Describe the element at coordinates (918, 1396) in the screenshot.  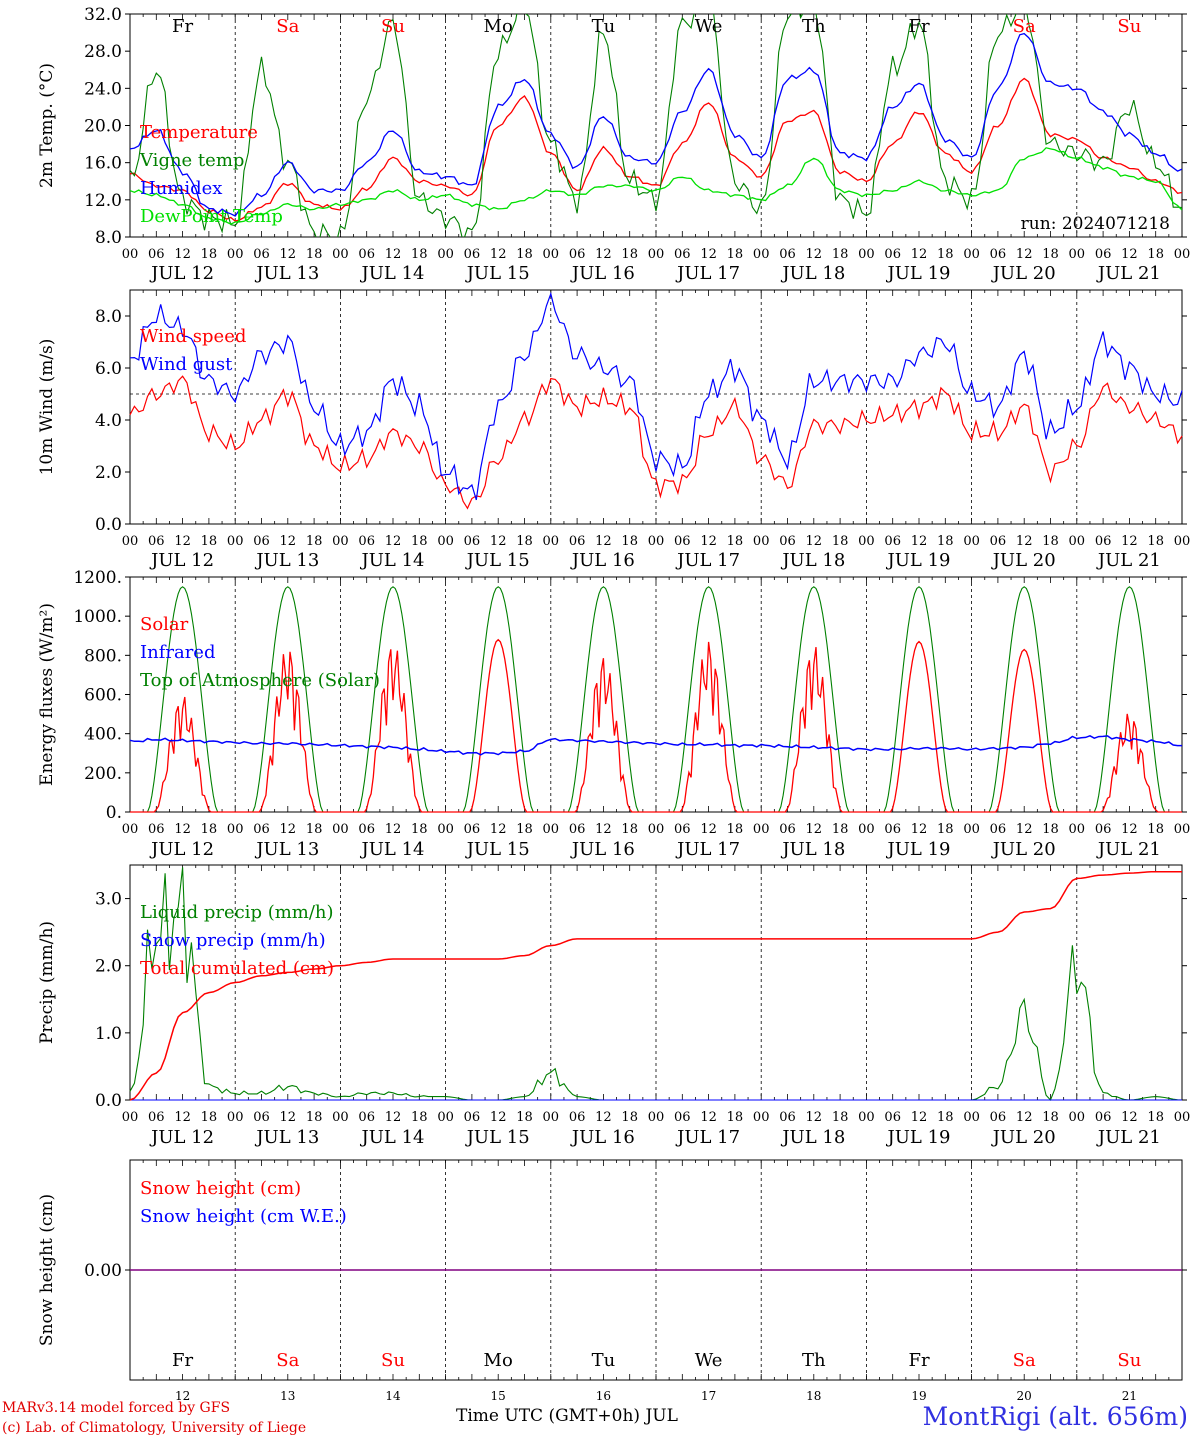
I see `day-number-label: 19` at that location.